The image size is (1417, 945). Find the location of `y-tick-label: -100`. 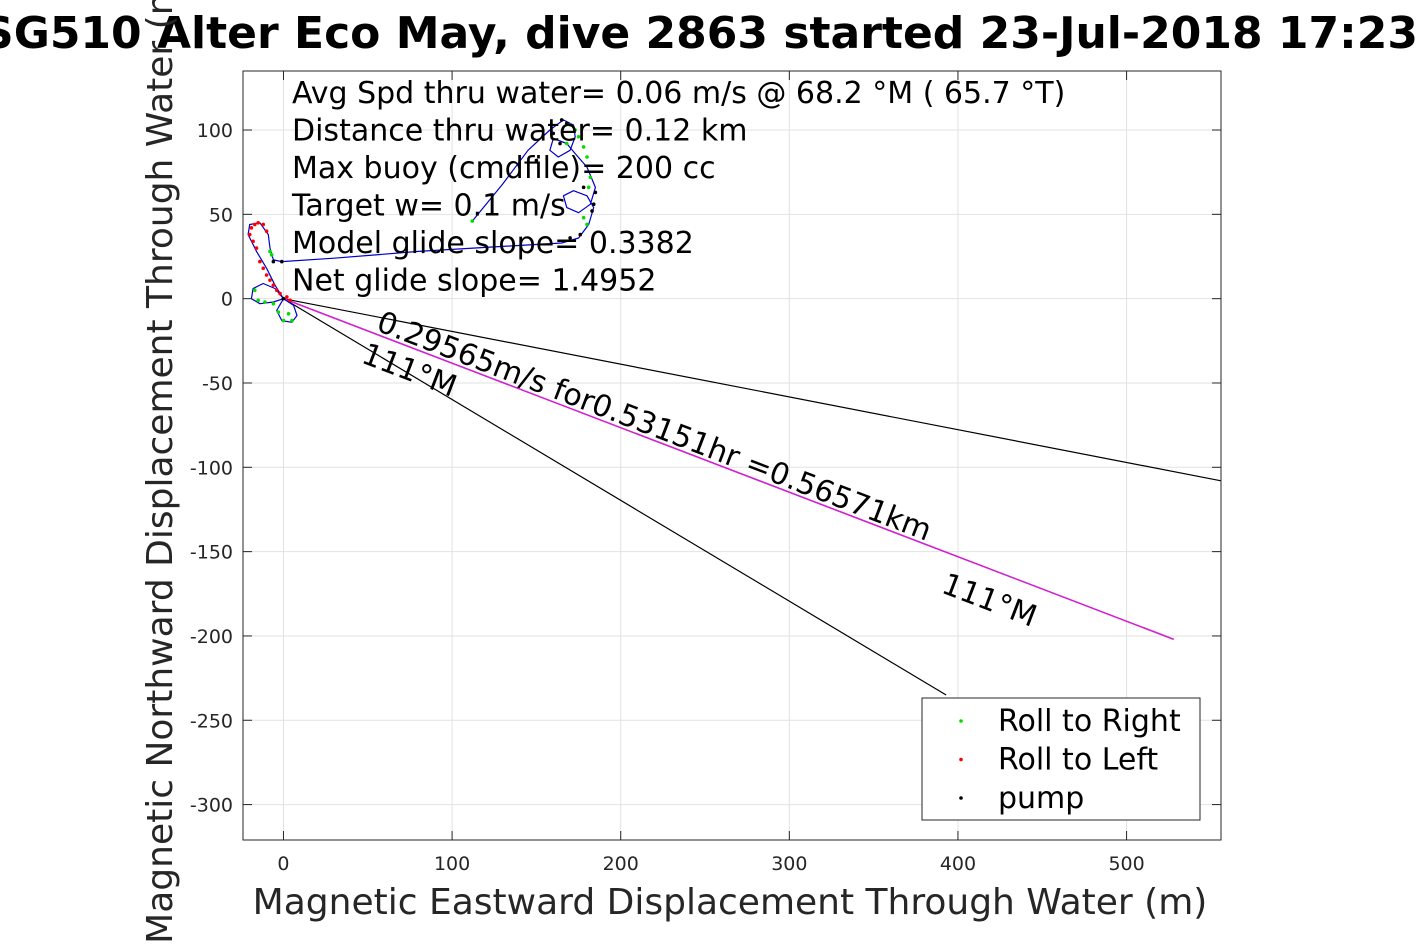

y-tick-label: -100 is located at coordinates (211, 468).